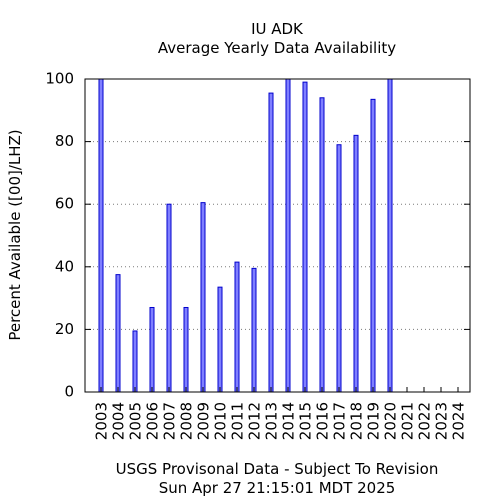 The width and height of the screenshot is (500, 500). What do you see at coordinates (64, 266) in the screenshot?
I see `y-tick-label: 40` at bounding box center [64, 266].